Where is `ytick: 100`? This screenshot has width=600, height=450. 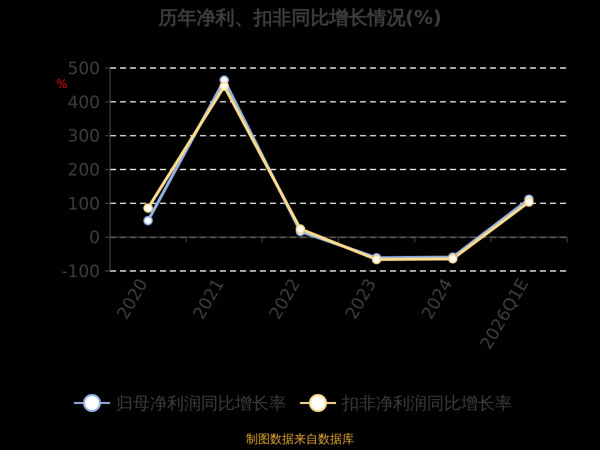 ytick: 100 is located at coordinates (84, 204).